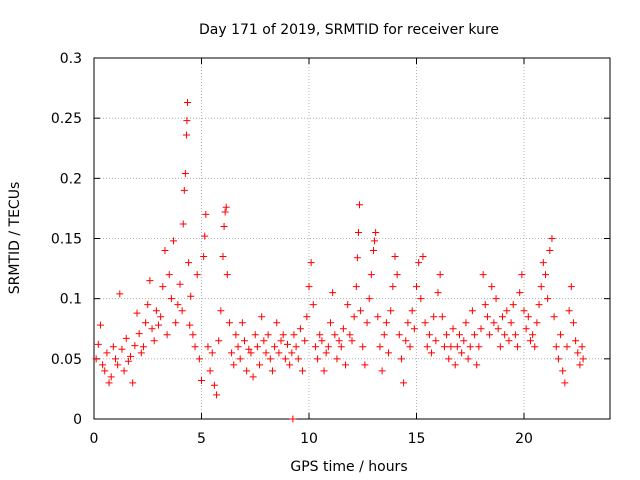  Describe the element at coordinates (77, 420) in the screenshot. I see `y-tick-label: 0` at that location.